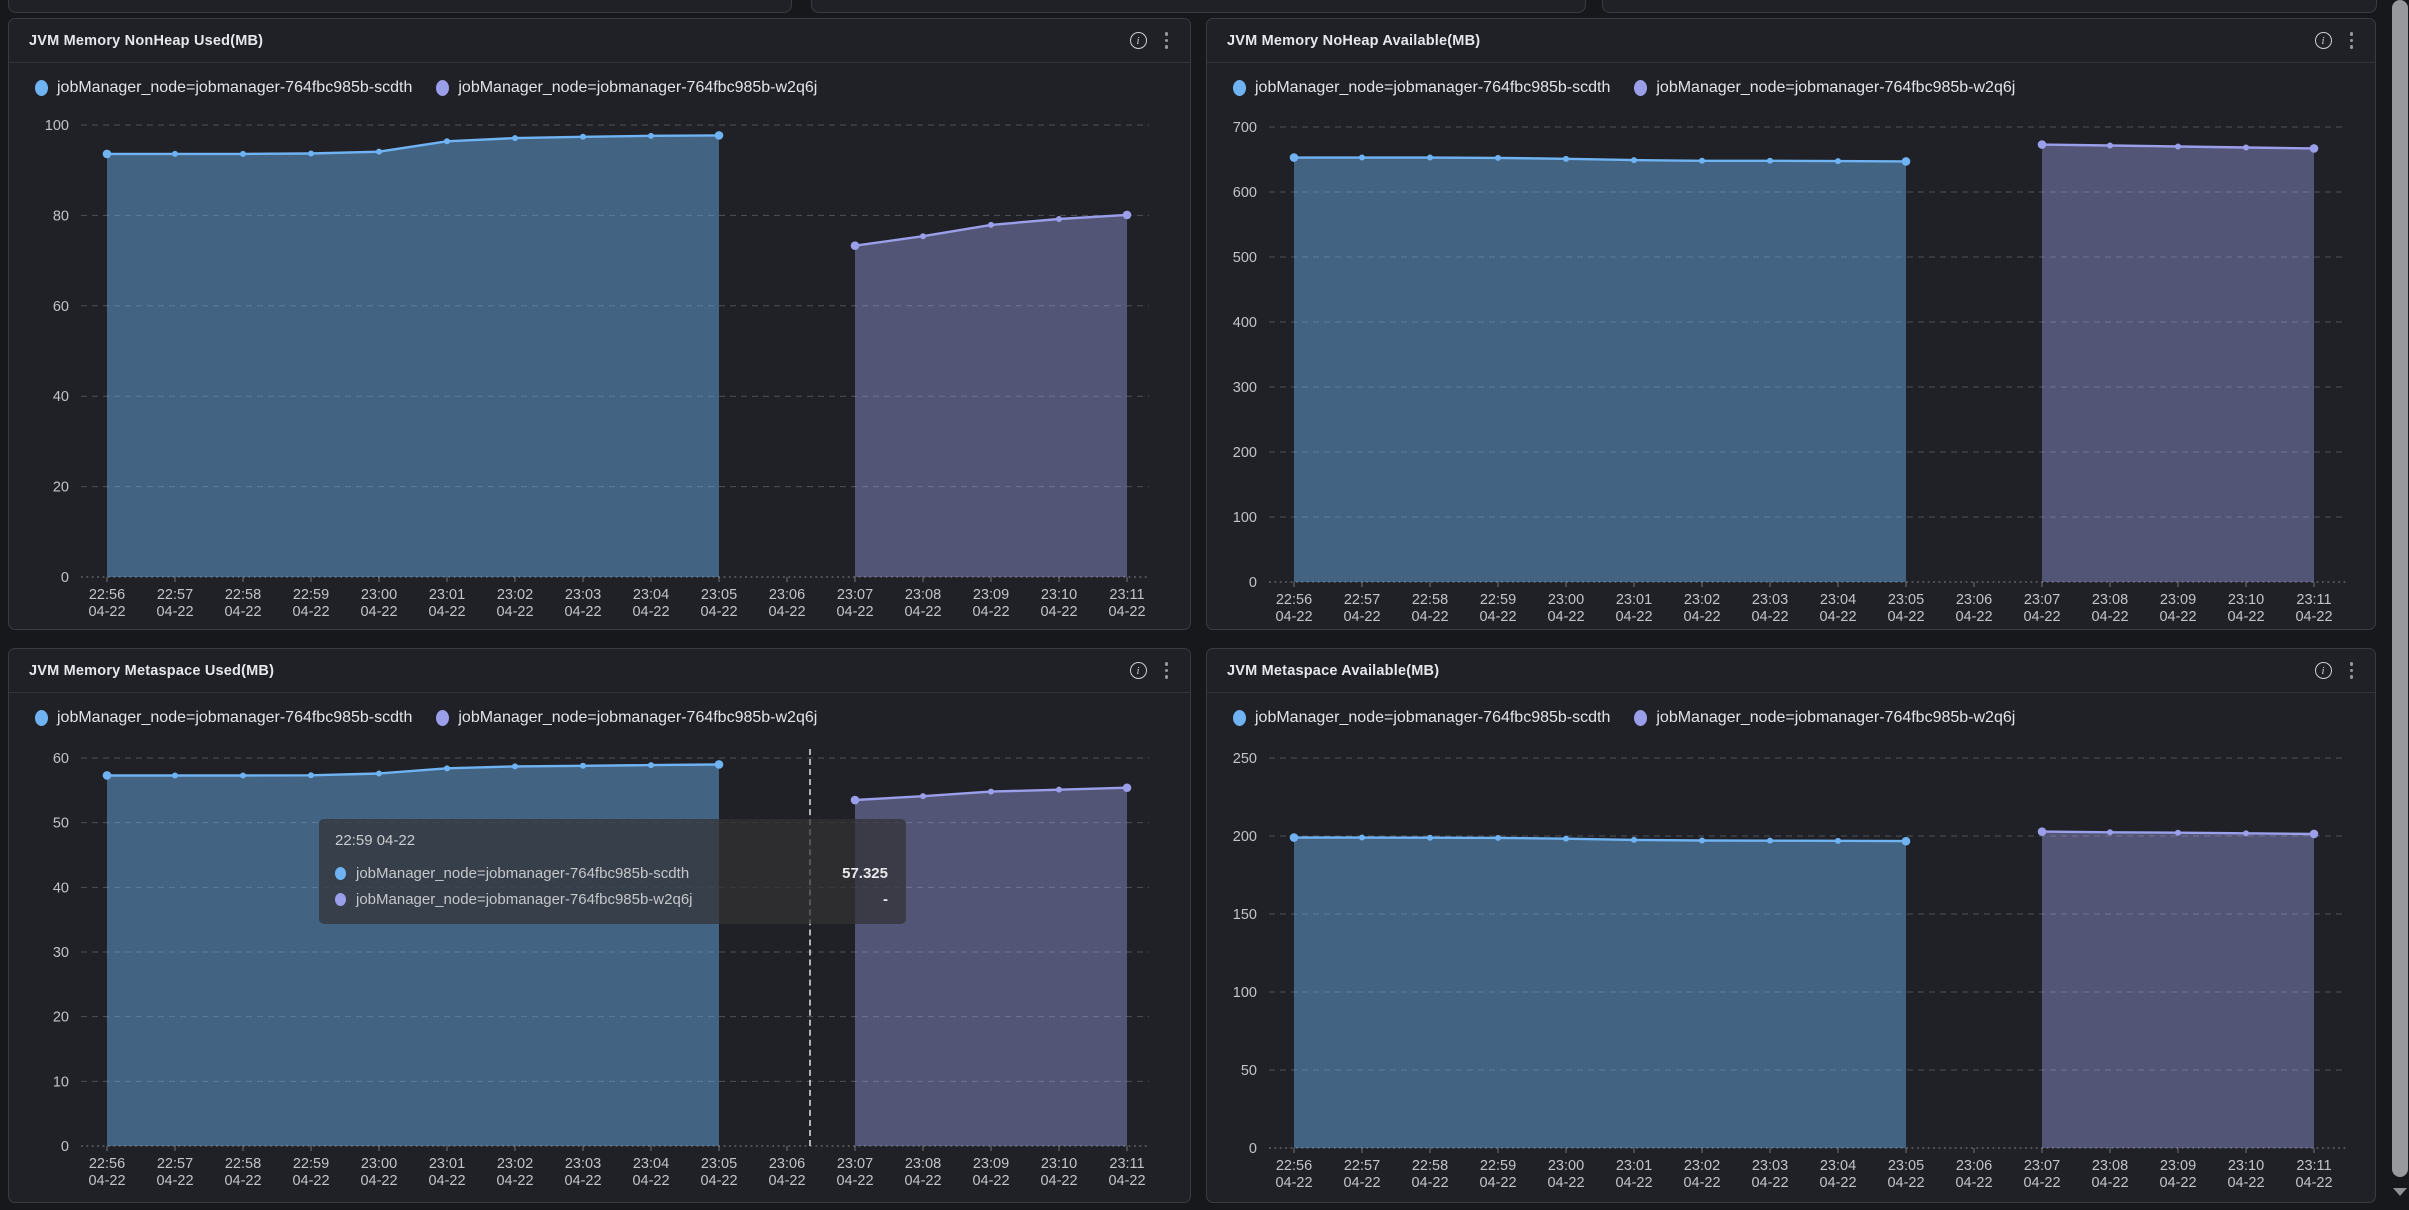 The height and width of the screenshot is (1210, 2409). What do you see at coordinates (2042, 1166) in the screenshot?
I see `svg-text: 23:07` at bounding box center [2042, 1166].